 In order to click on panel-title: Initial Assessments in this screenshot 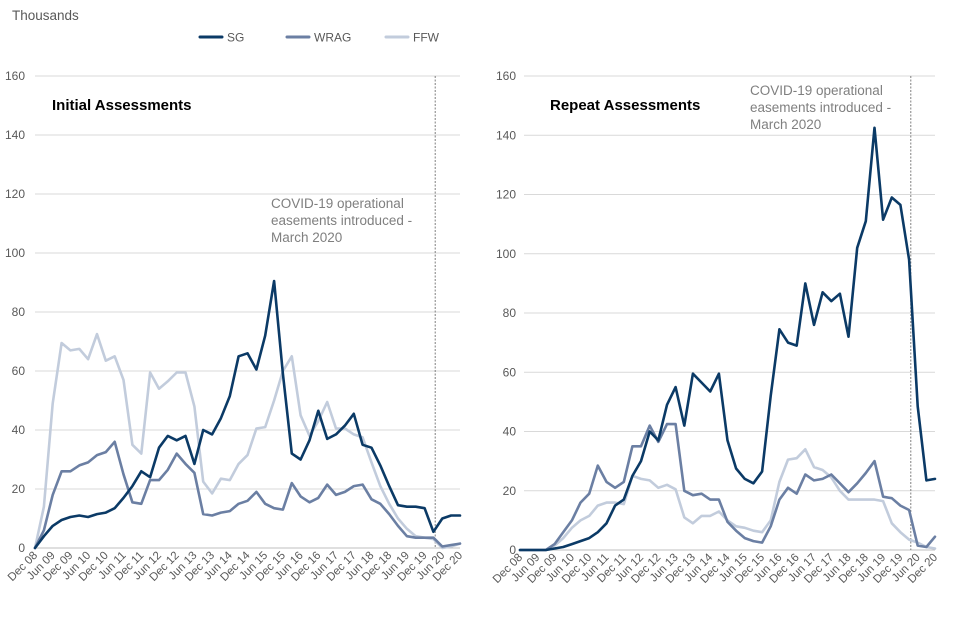, I will do `click(122, 105)`.